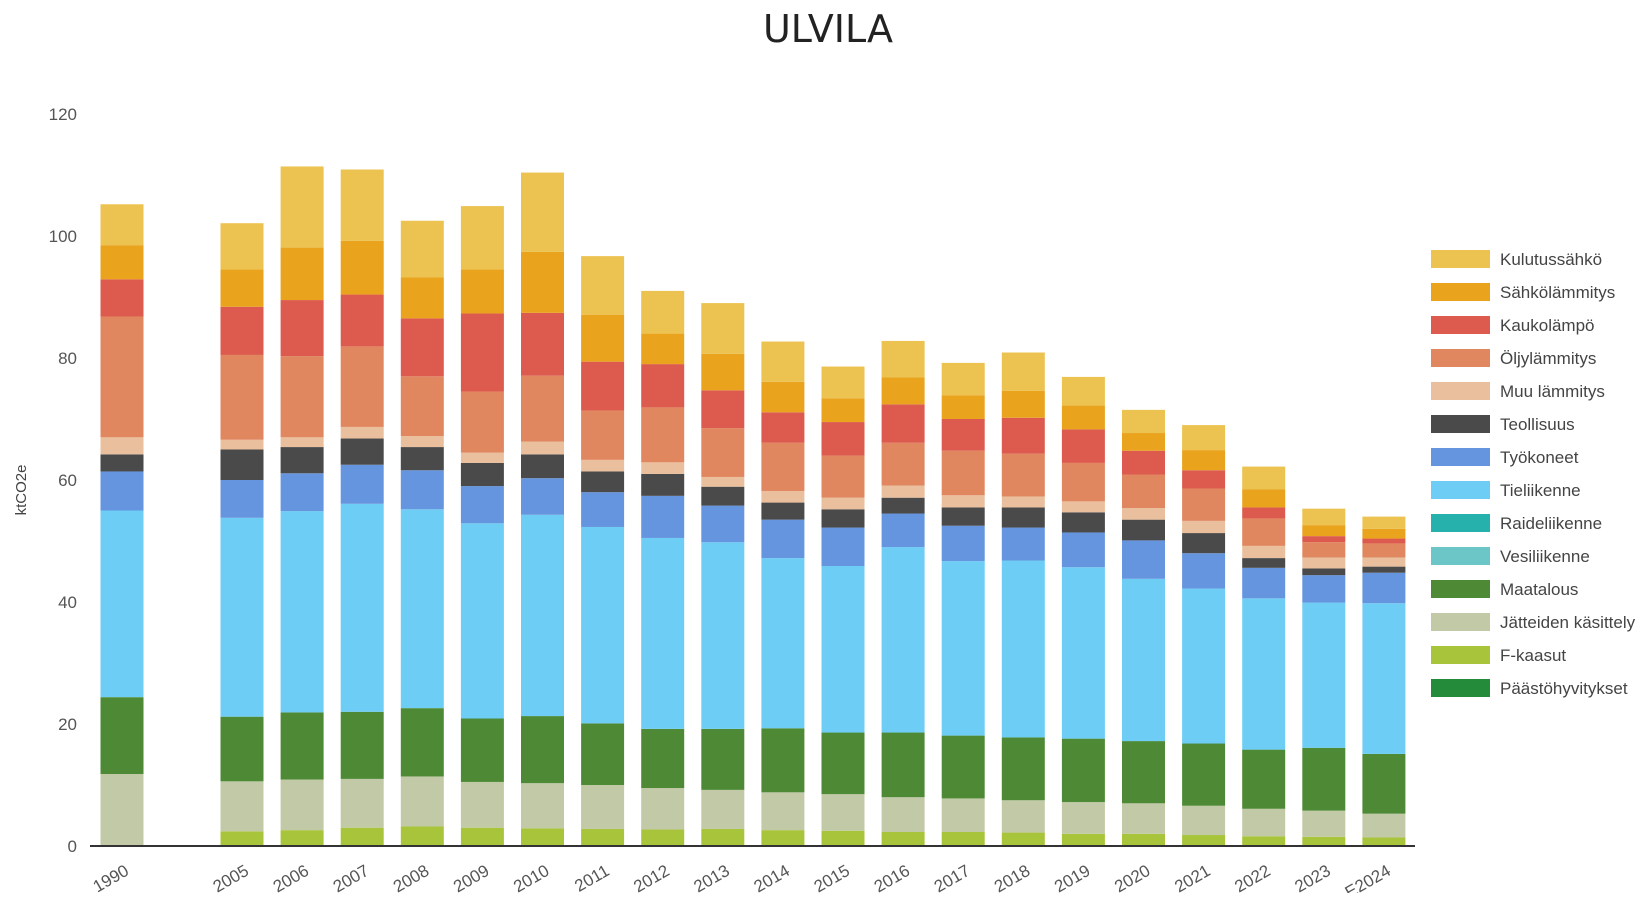 Image resolution: width=1643 pixels, height=898 pixels. Describe the element at coordinates (1548, 358) in the screenshot. I see `legend-label: Öljylämmitys` at that location.